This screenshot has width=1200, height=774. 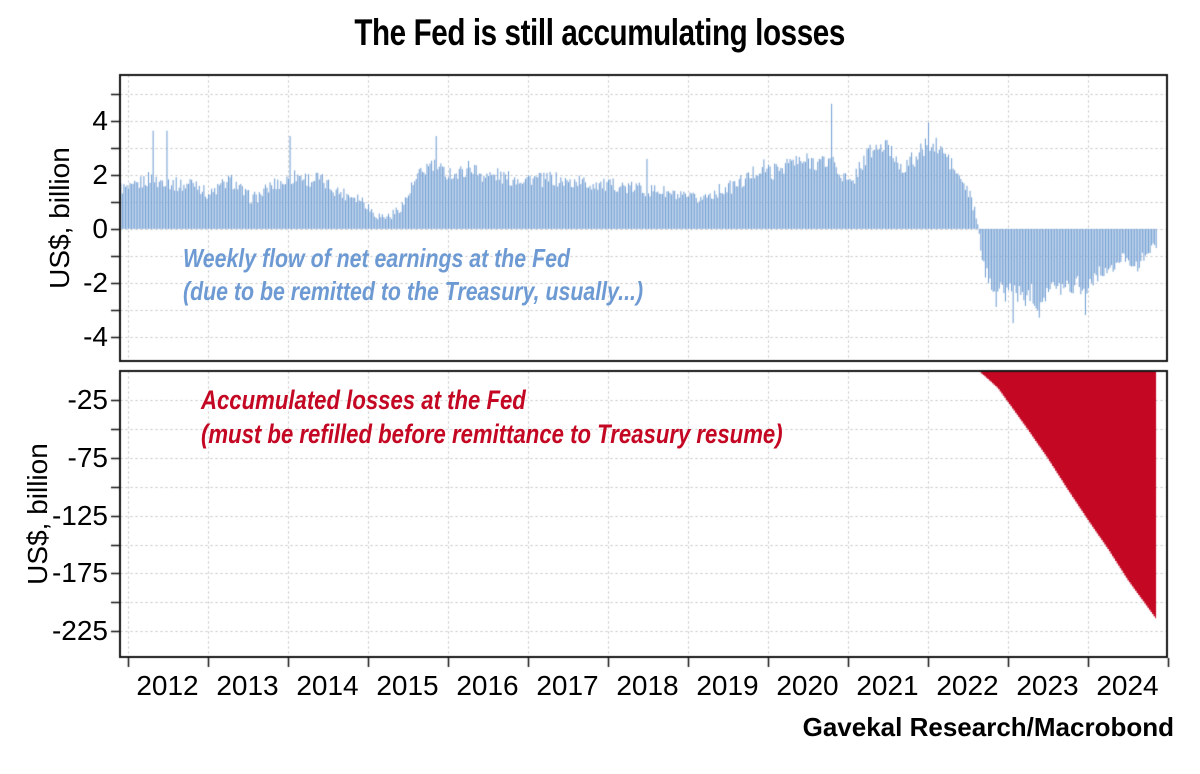 I want to click on bottom-panel-y-tick-label: -225, so click(x=79, y=631).